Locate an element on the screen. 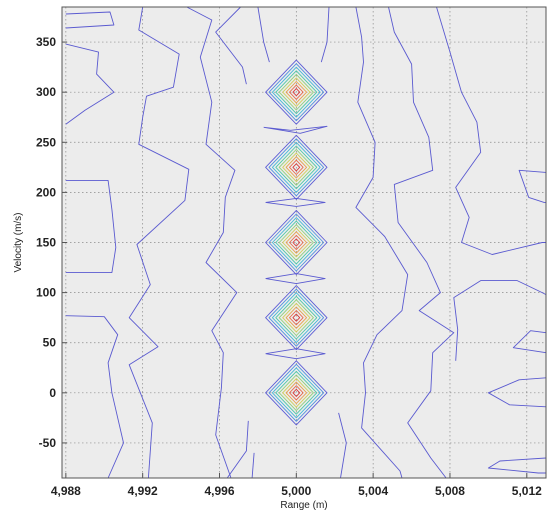 This screenshot has height=517, width=551. y-tick-label: 50 is located at coordinates (50, 343).